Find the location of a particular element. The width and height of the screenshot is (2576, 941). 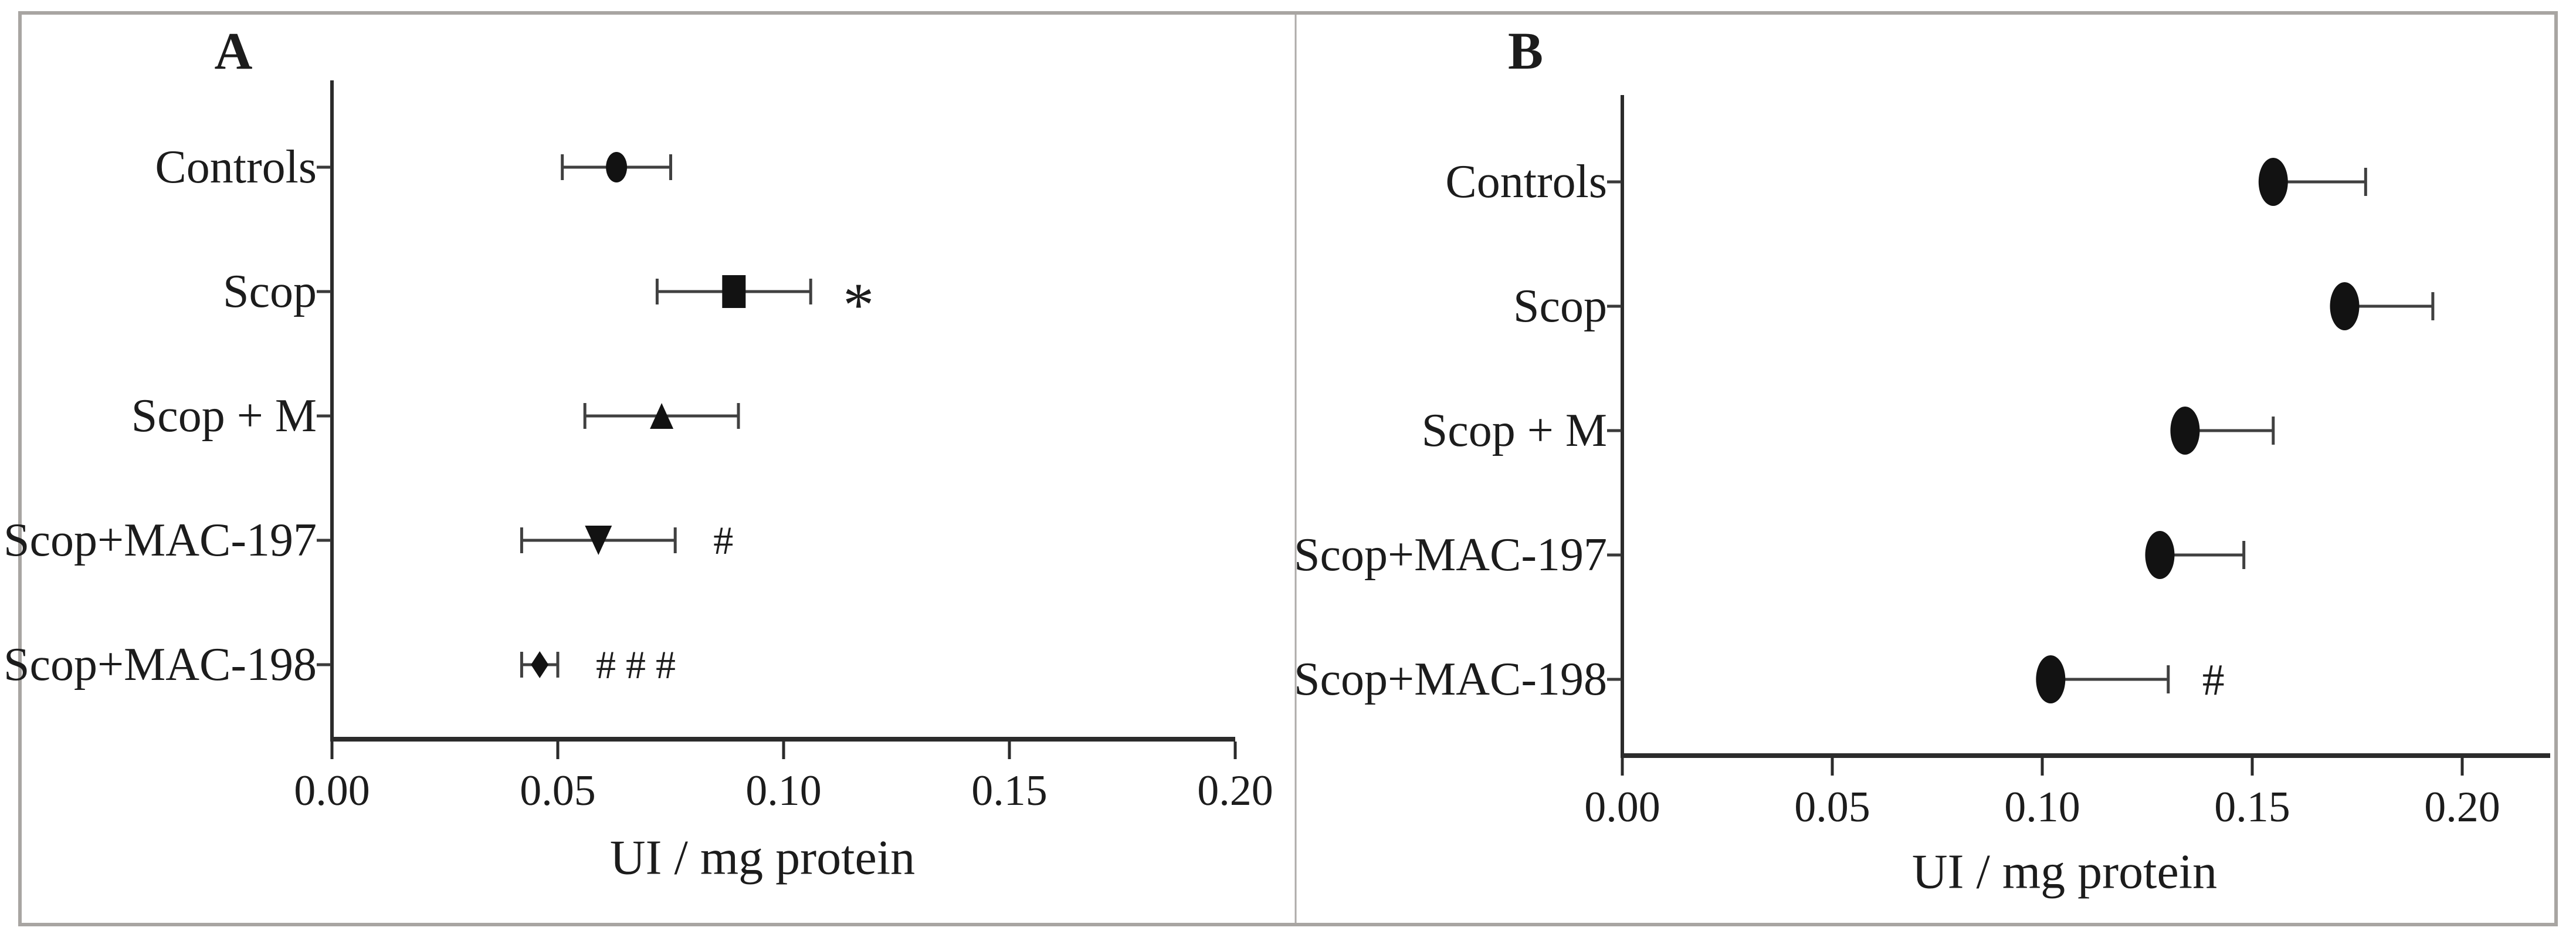

significance-asterisk: * is located at coordinates (859, 304).